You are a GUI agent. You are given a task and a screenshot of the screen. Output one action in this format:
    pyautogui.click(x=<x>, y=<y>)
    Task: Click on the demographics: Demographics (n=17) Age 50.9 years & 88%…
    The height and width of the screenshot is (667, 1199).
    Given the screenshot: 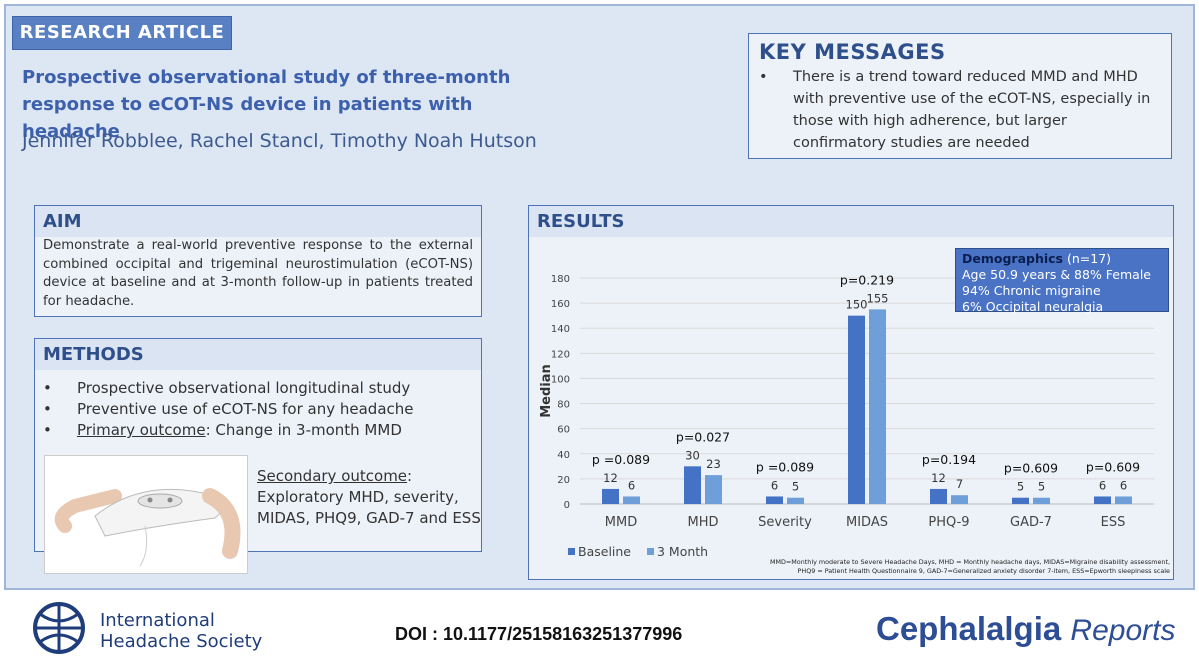 What is the action you would take?
    pyautogui.click(x=1062, y=281)
    